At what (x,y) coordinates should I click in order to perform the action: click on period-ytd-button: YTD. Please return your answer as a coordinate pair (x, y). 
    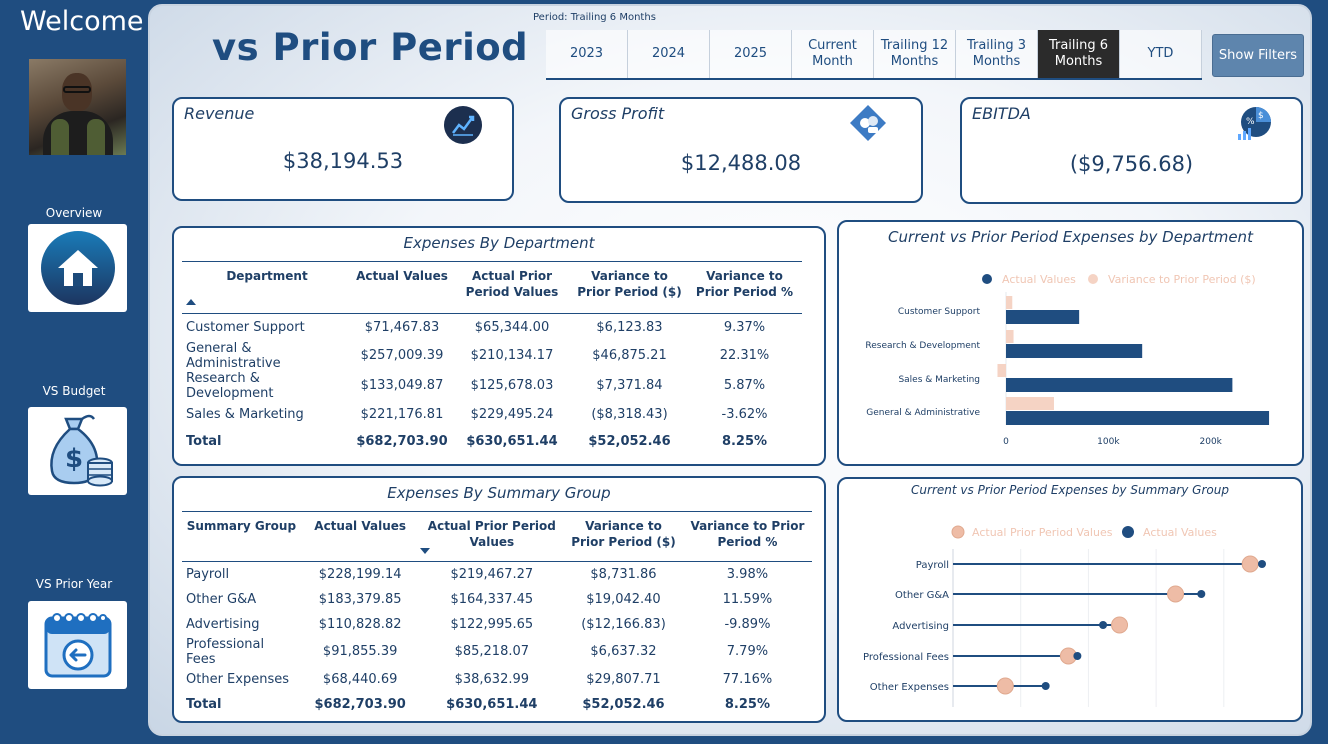
    Looking at the image, I should click on (1161, 54).